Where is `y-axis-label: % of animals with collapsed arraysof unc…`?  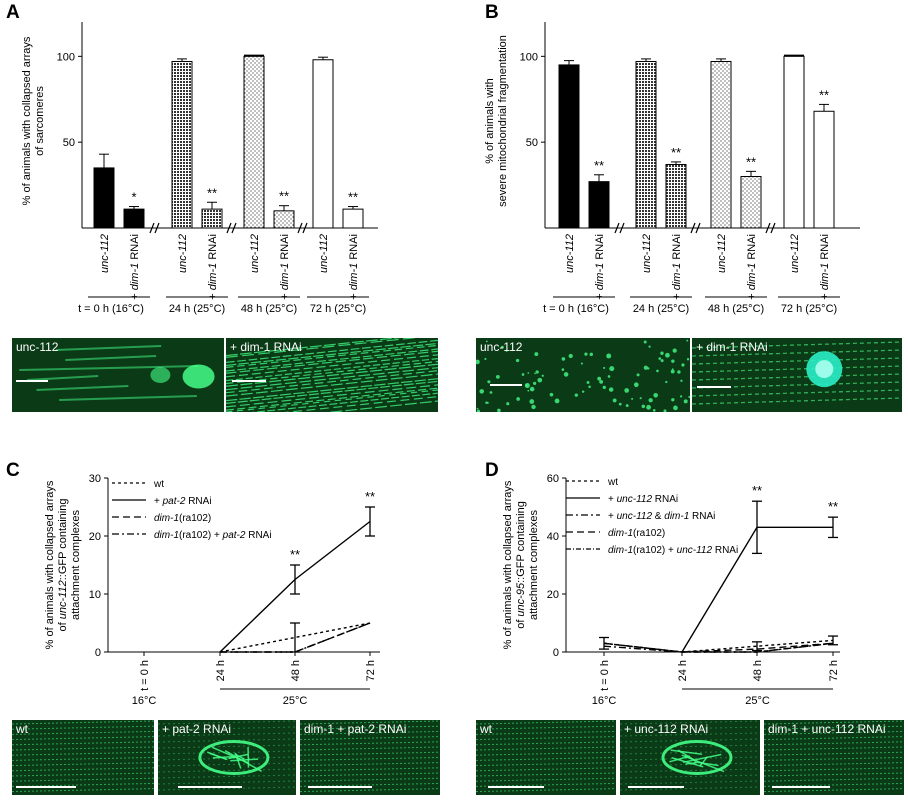
y-axis-label: % of animals with collapsed arraysof unc… is located at coordinates (521, 564).